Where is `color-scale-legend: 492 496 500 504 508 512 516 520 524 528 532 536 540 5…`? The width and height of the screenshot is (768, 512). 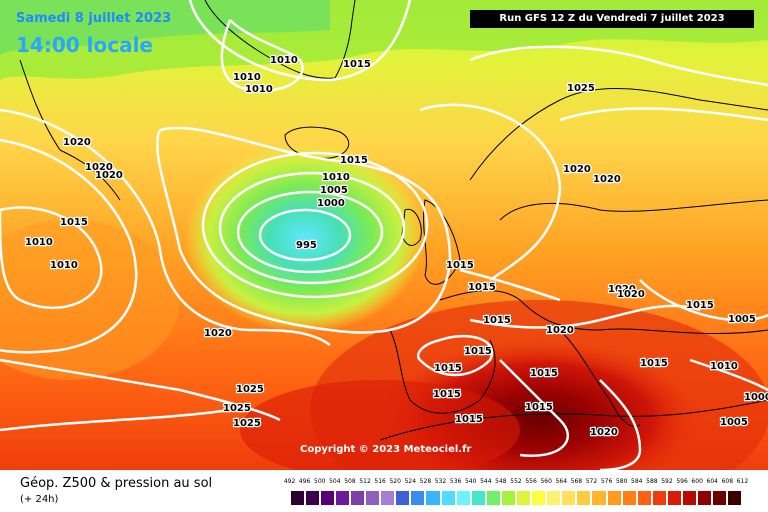 color-scale-legend: 492 496 500 504 508 512 516 520 524 528 532 536 540 5… is located at coordinates (517, 495).